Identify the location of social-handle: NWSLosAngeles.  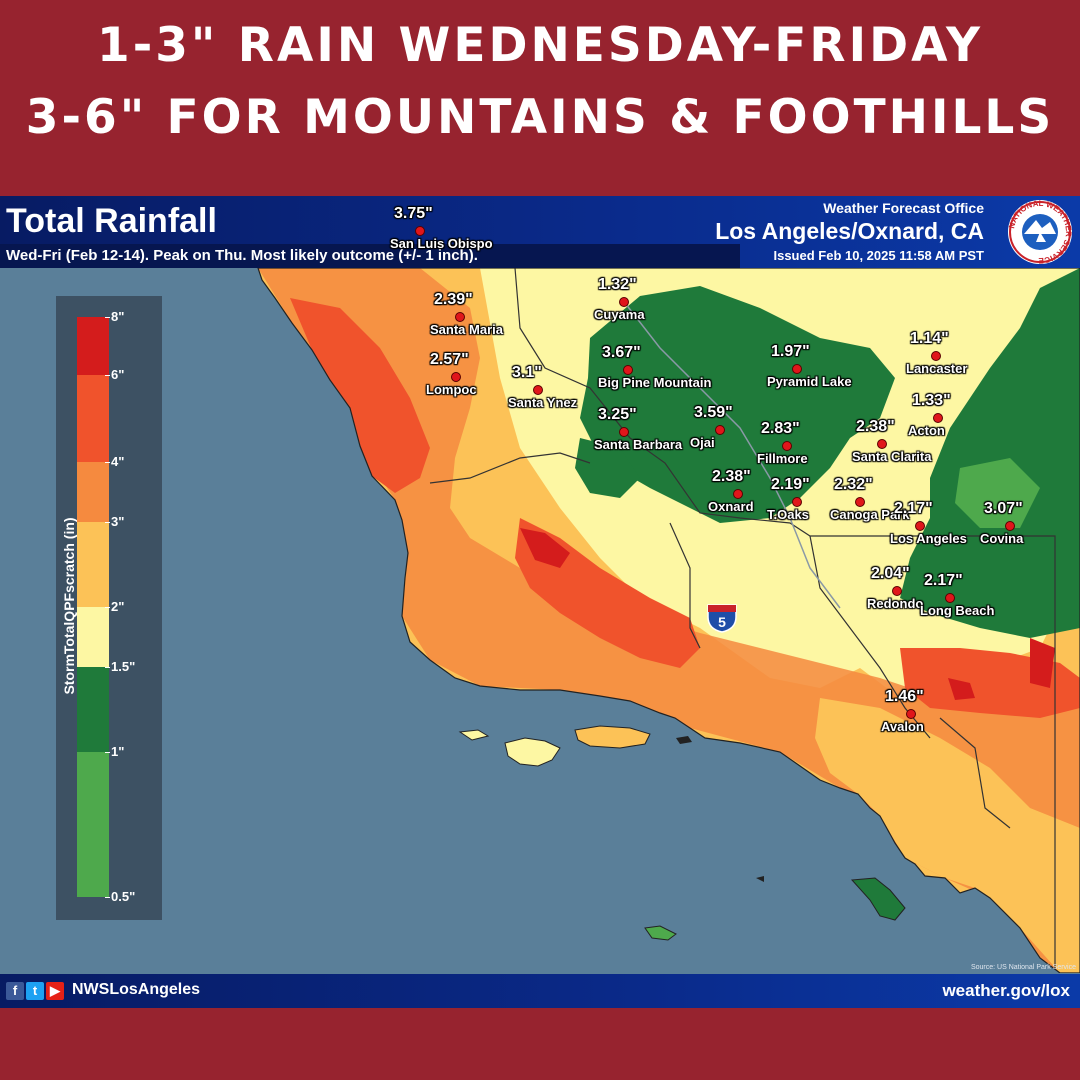
(136, 989).